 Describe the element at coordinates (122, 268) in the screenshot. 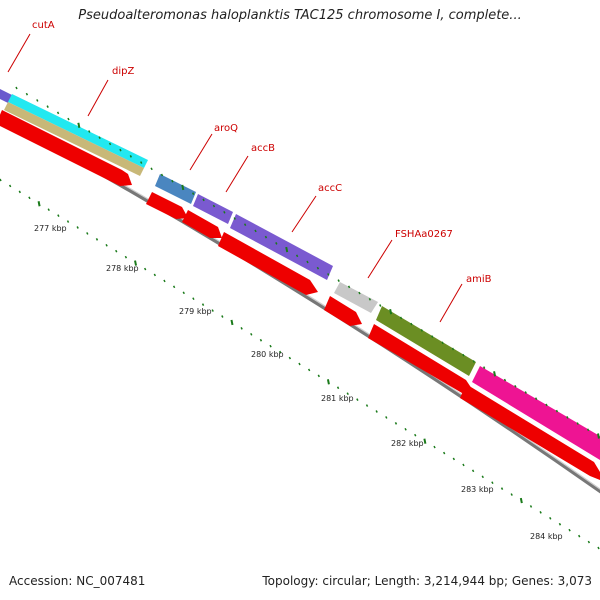

I see `kbp-label: 278 kbp` at that location.